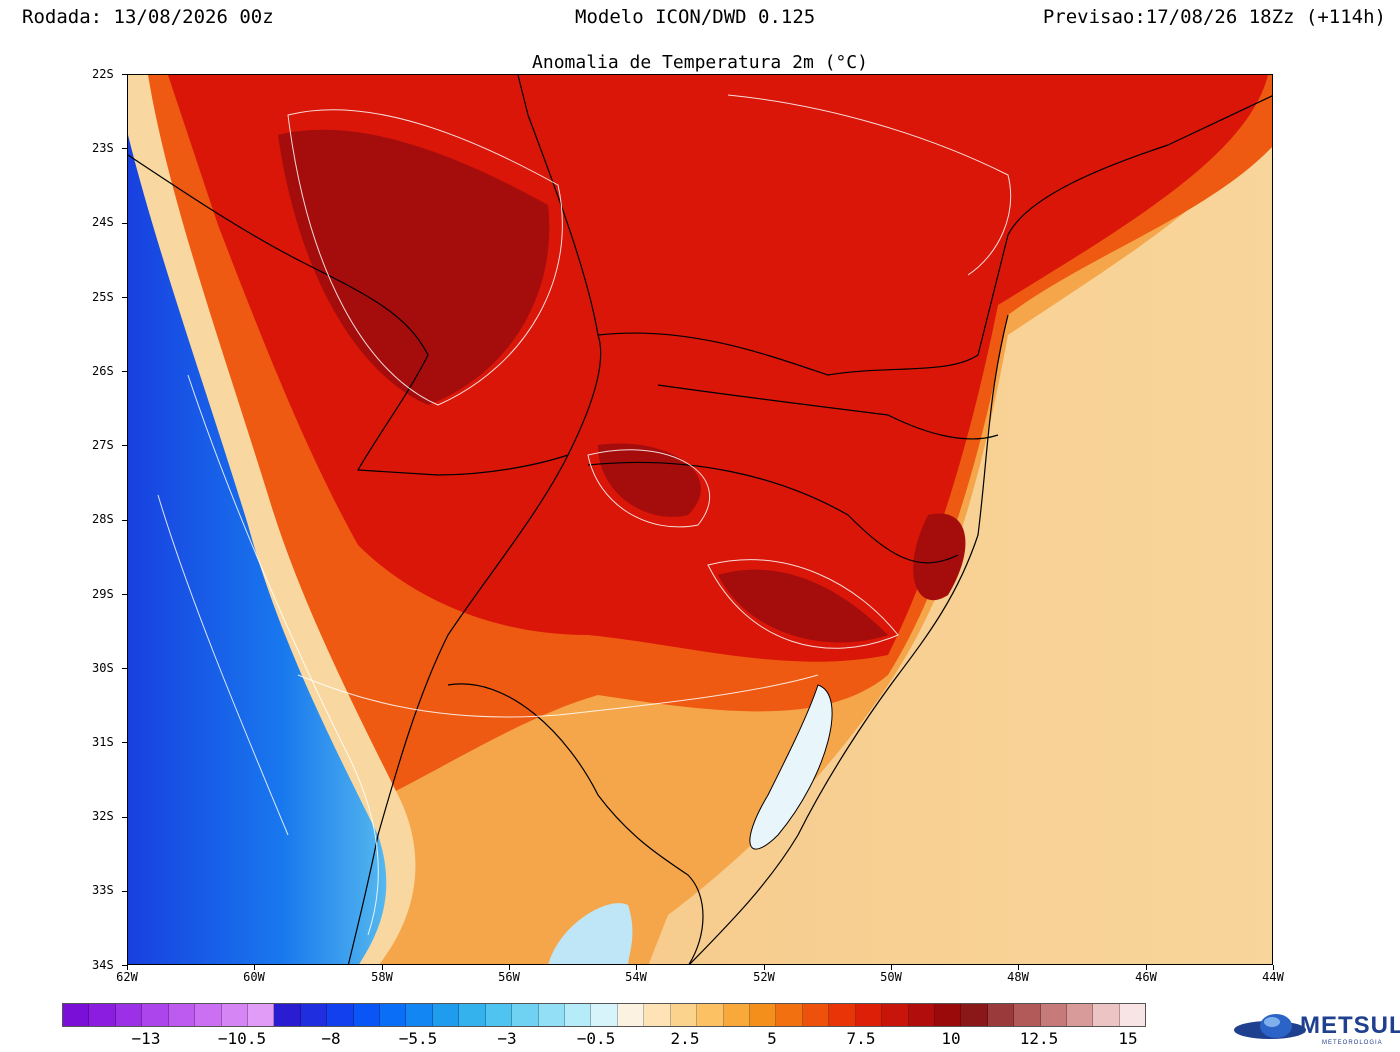 This screenshot has height=1052, width=1400. I want to click on colorbar-label: −8, so click(331, 1038).